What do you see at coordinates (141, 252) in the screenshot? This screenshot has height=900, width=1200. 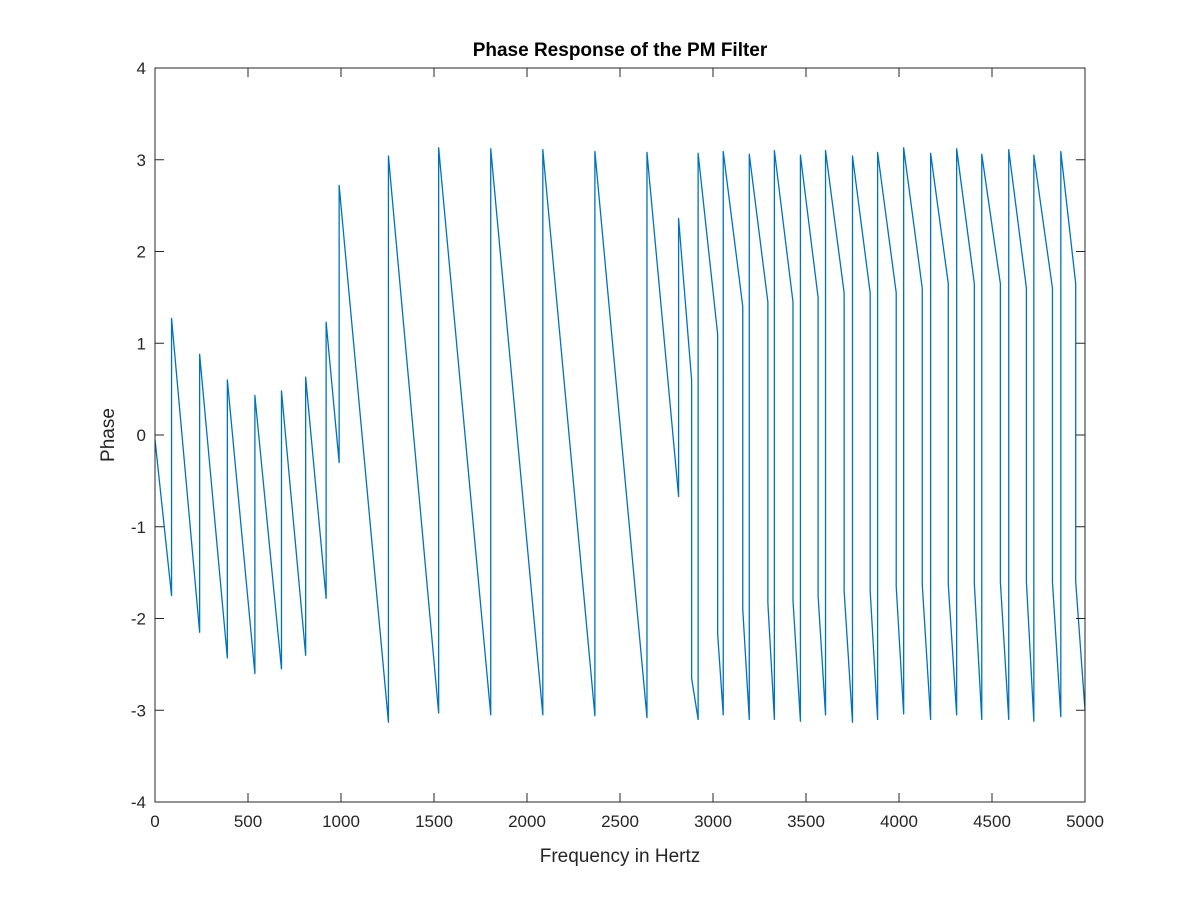 I see `y-tick-label: 2` at bounding box center [141, 252].